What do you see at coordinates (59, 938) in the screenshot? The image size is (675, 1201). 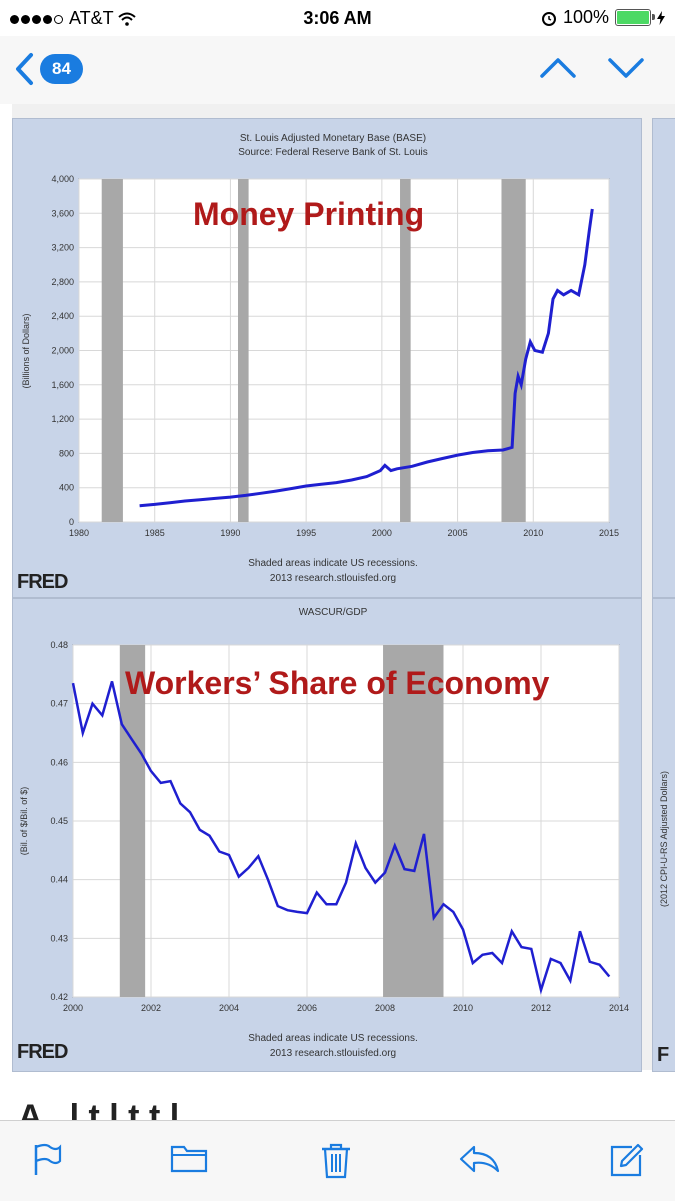 I see `y-tick-label: 0.43` at bounding box center [59, 938].